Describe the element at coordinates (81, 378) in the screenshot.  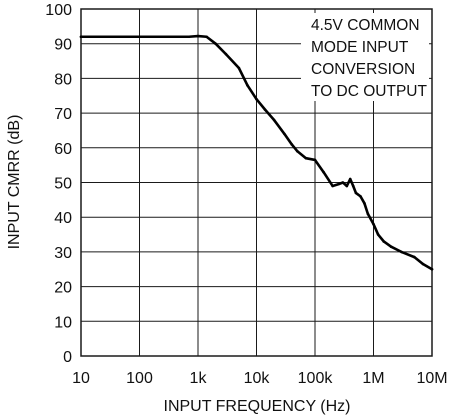
I see `x-tick-label: 10` at that location.